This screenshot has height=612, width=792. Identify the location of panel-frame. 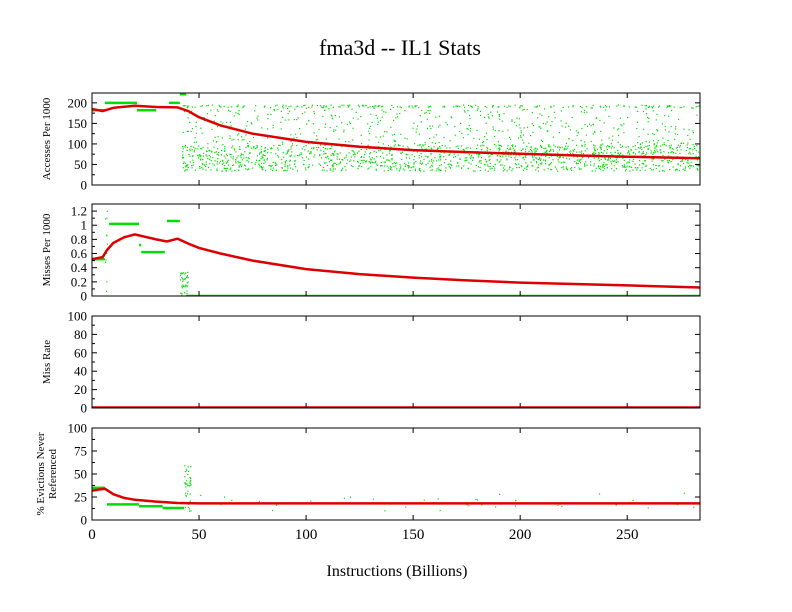
(396, 139).